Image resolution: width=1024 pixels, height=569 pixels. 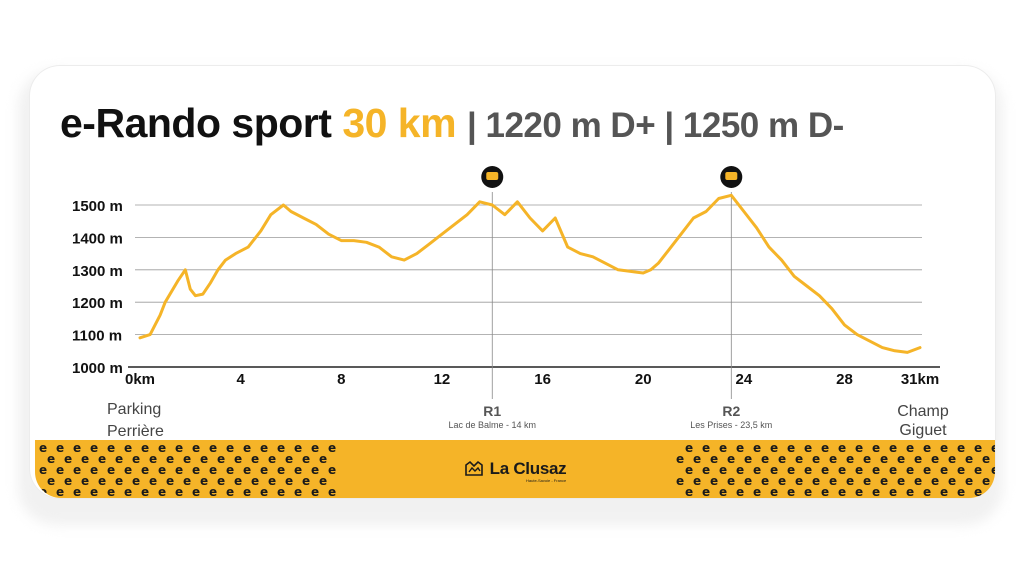 I want to click on refuel-label: R2, so click(x=731, y=411).